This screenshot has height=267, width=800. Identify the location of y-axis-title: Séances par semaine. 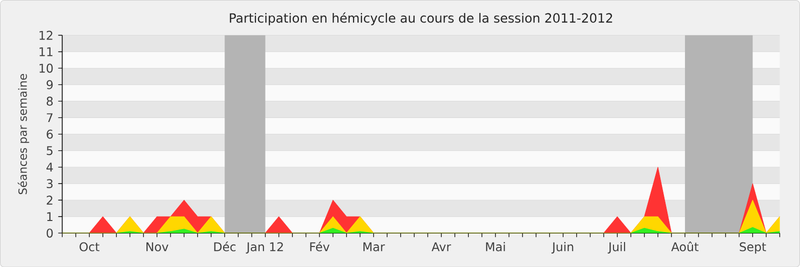
(24, 134).